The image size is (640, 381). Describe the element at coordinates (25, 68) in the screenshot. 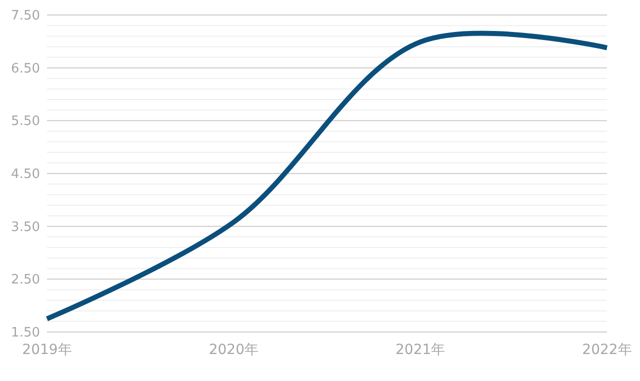

I see `y-tick-label: 6.50` at that location.